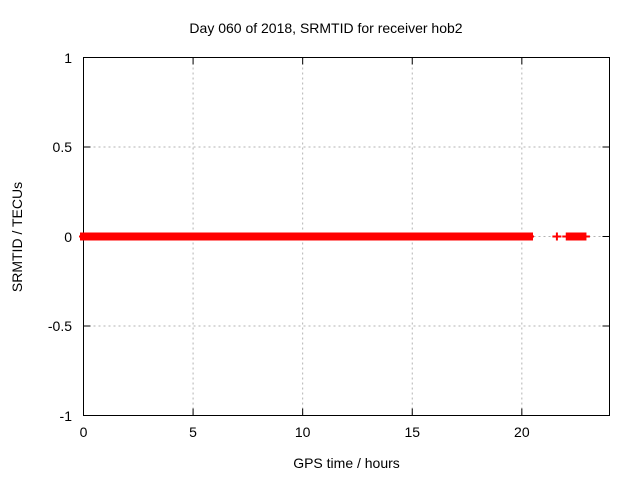 This screenshot has width=640, height=480. I want to click on x-tick-label-10: 10, so click(302, 432).